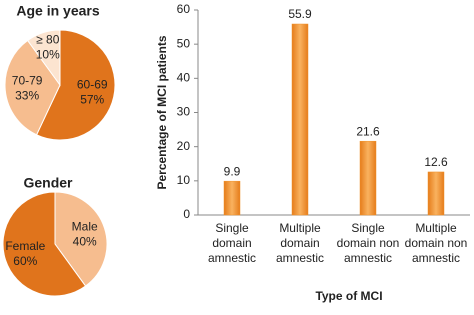 Image resolution: width=474 pixels, height=315 pixels. I want to click on value-label: 9.9, so click(232, 171).